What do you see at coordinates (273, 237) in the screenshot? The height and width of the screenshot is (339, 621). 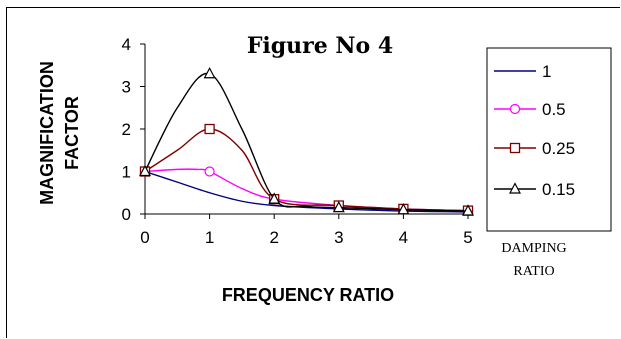 I see `x-tick-label: 2` at bounding box center [273, 237].